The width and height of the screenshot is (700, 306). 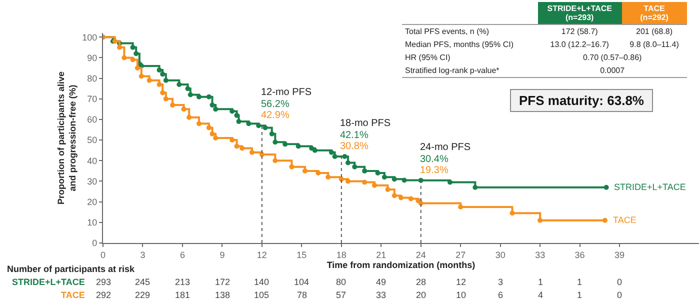 I want to click on text: 10, so click(x=461, y=295).